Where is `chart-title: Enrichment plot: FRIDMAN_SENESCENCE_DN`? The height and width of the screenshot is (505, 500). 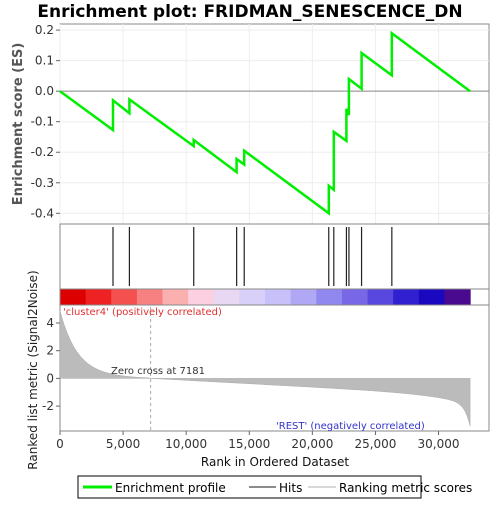 chart-title: Enrichment plot: FRIDMAN_SENESCENCE_DN is located at coordinates (249, 12).